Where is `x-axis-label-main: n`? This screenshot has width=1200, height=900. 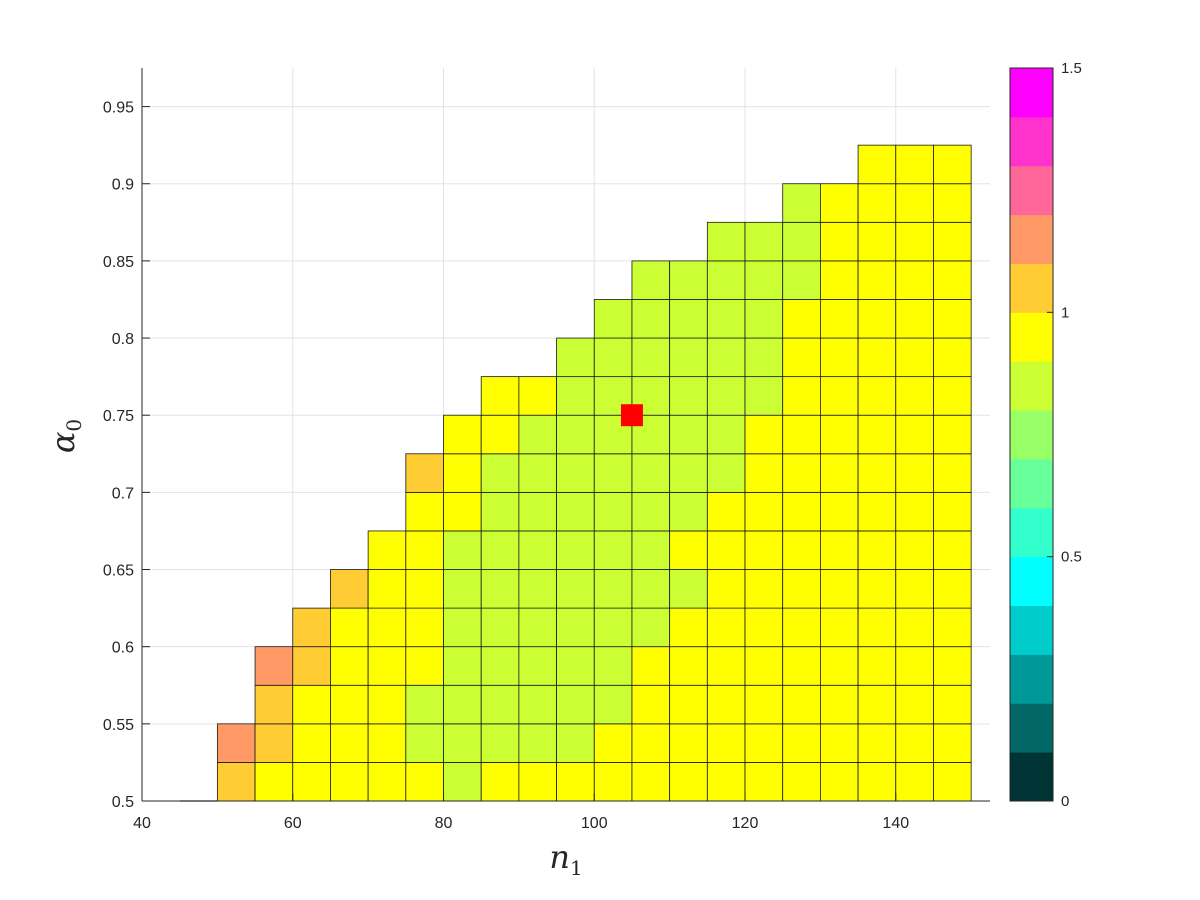
x-axis-label-main: n is located at coordinates (559, 857).